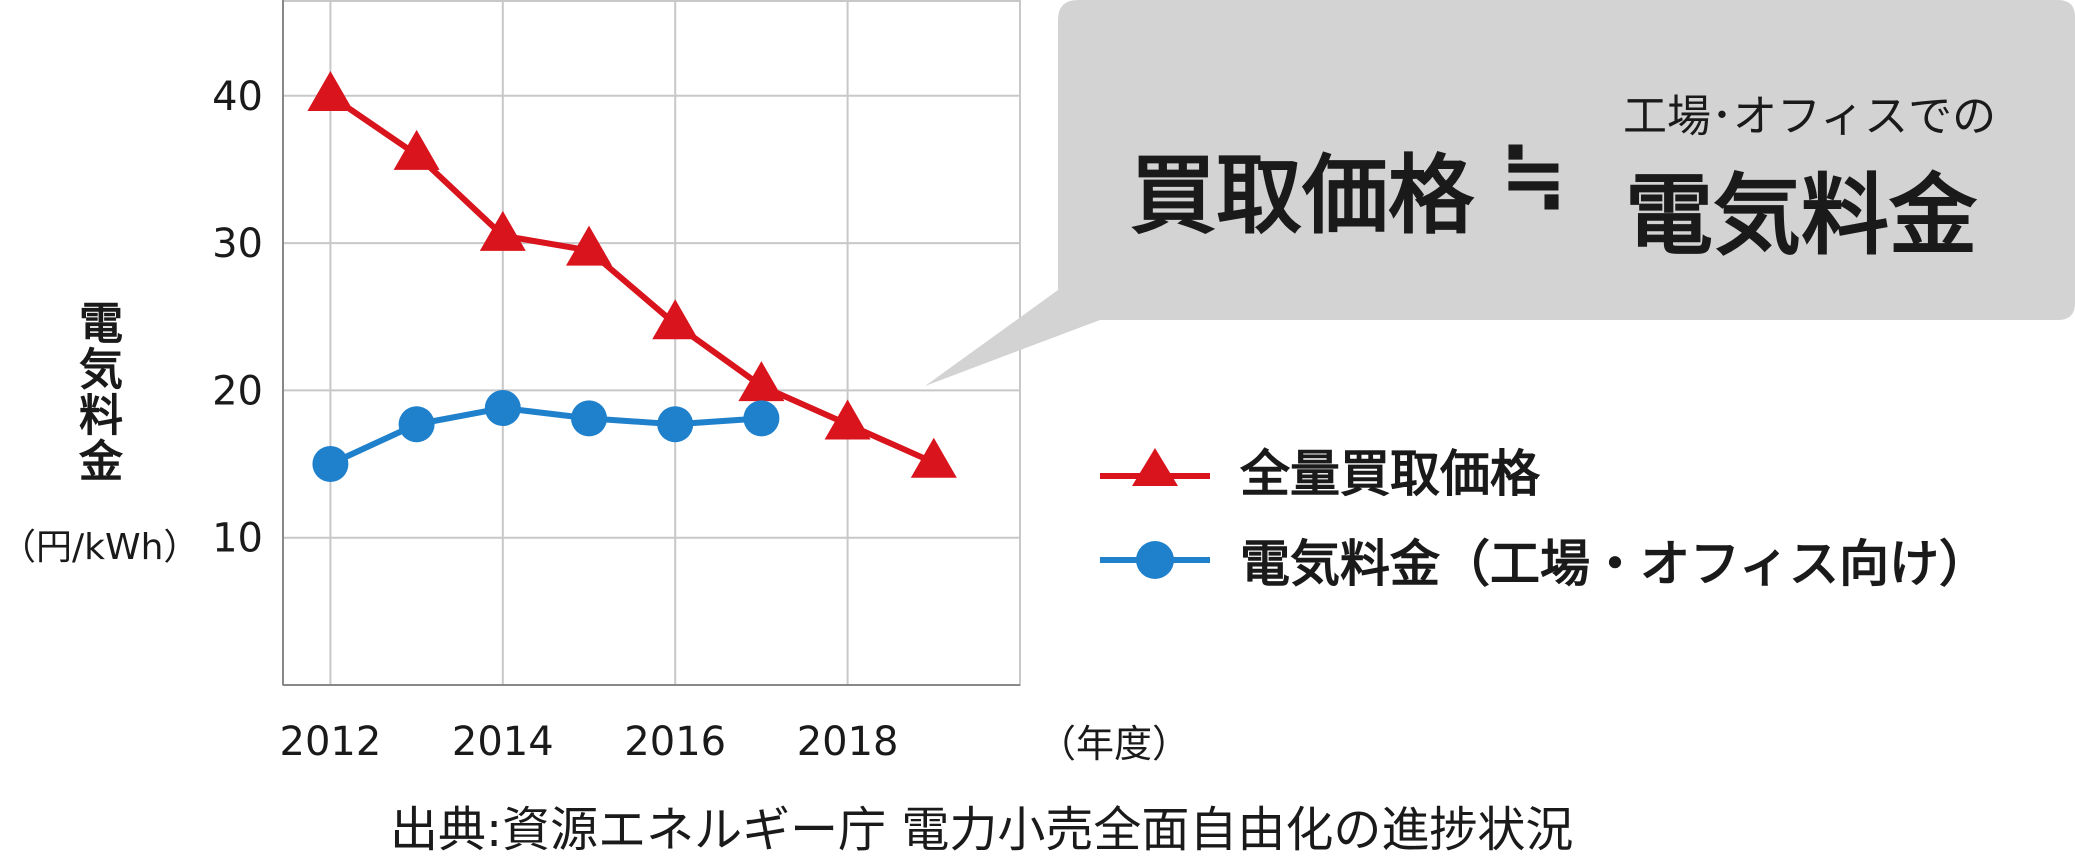  I want to click on y-tick-label: 20, so click(237, 391).